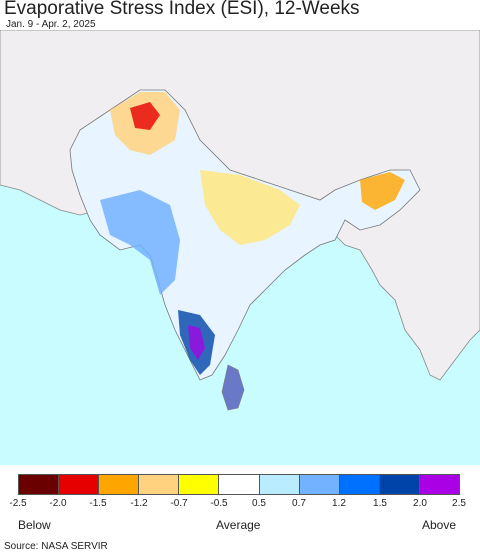 This screenshot has height=554, width=480. What do you see at coordinates (196, 342) in the screenshot?
I see `extreme-wet-patch` at bounding box center [196, 342].